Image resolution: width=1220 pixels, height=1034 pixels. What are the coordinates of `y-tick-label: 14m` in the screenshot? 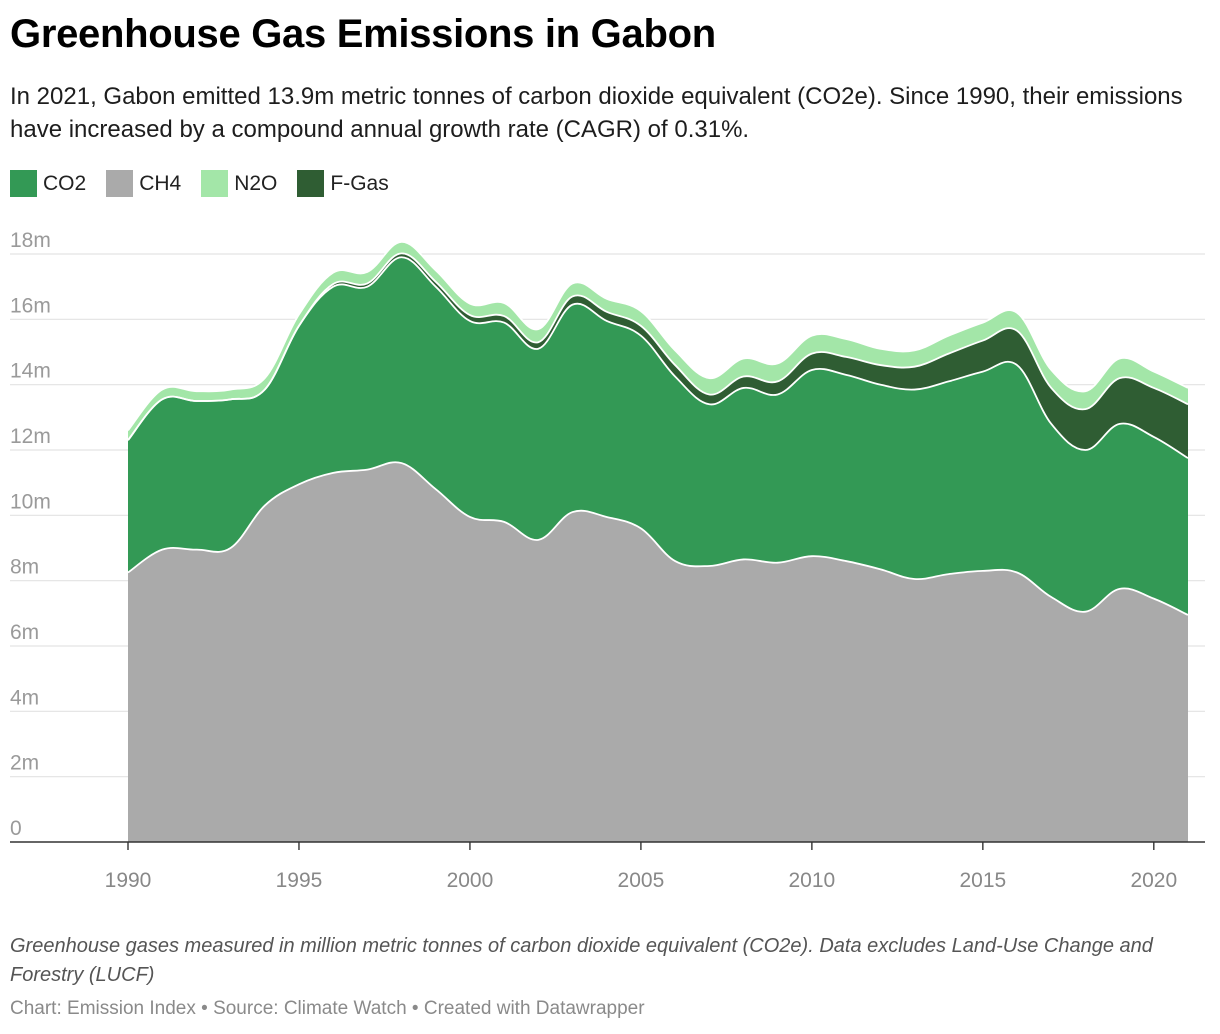 It's located at (30, 371).